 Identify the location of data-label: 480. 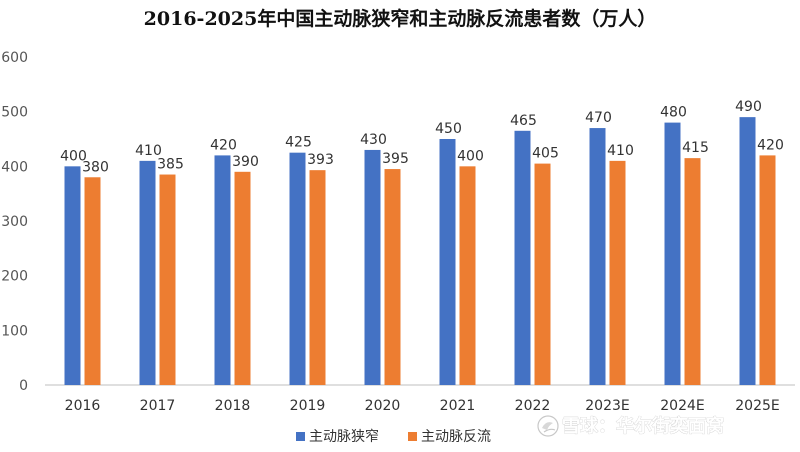
(673, 113).